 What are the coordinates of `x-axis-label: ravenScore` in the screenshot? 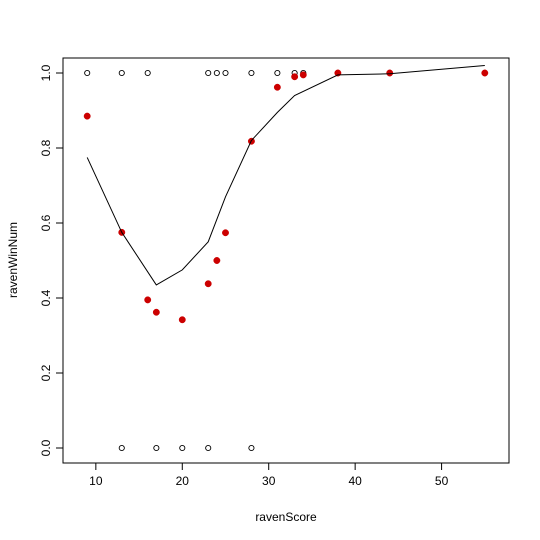 It's located at (286, 517).